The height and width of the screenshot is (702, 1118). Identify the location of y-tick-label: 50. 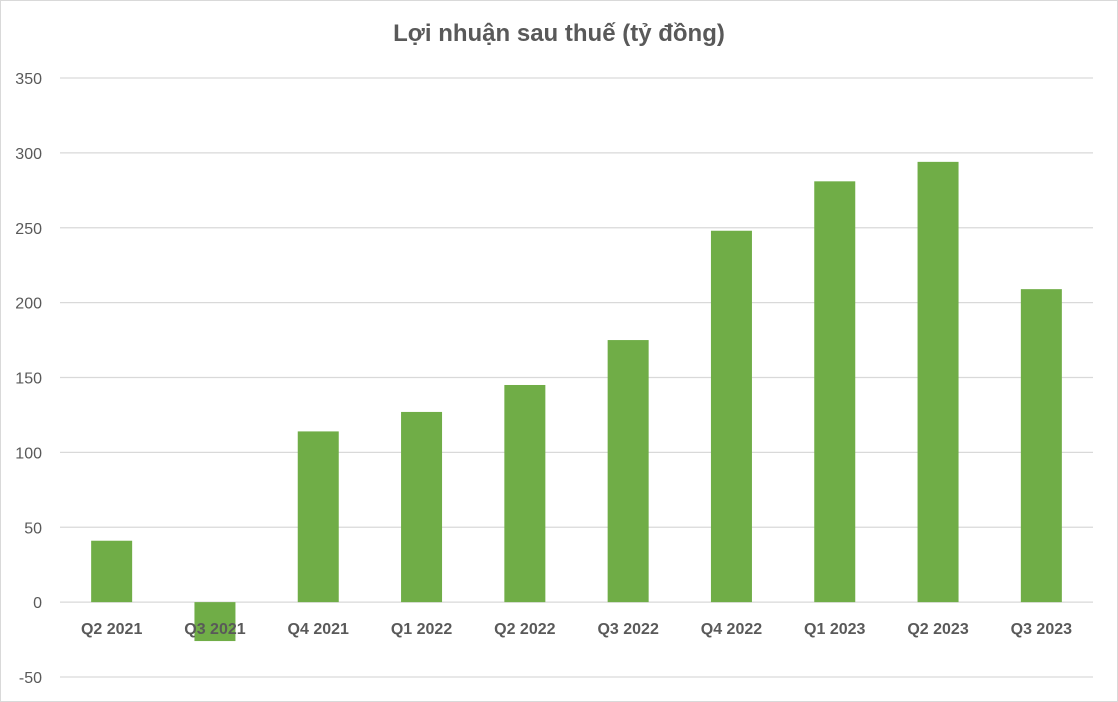
(33, 528).